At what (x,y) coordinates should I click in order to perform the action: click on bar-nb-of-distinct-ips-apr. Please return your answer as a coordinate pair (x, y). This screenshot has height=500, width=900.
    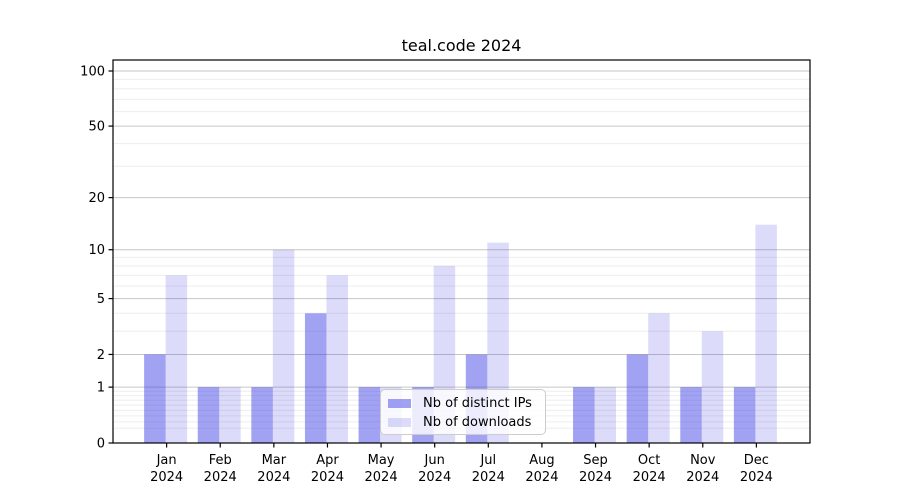
    Looking at the image, I should click on (315, 378).